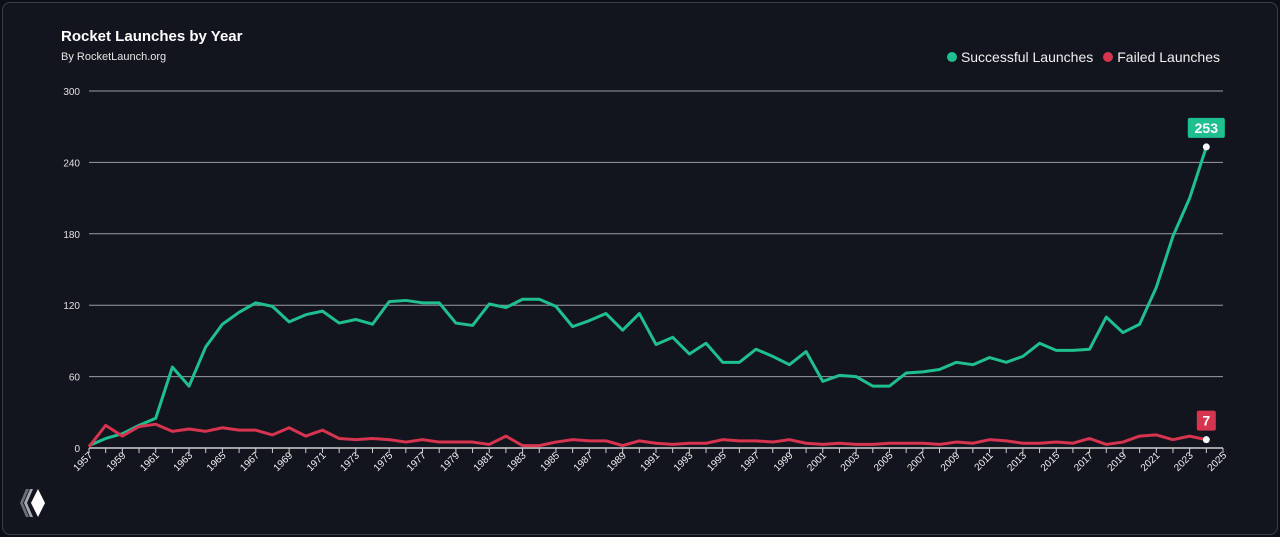 The image size is (1280, 537). What do you see at coordinates (1218, 462) in the screenshot?
I see `x-tick-label: 2025` at bounding box center [1218, 462].